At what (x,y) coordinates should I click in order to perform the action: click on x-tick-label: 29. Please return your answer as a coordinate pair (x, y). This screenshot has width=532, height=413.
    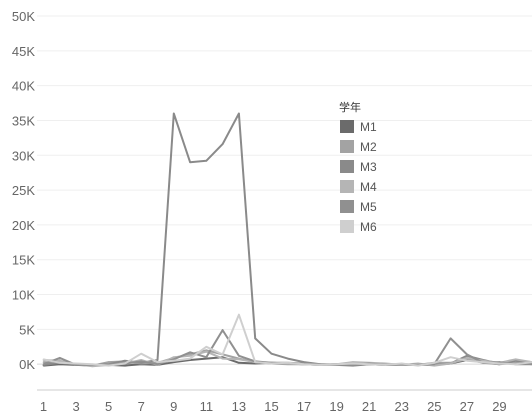
    Looking at the image, I should click on (499, 406).